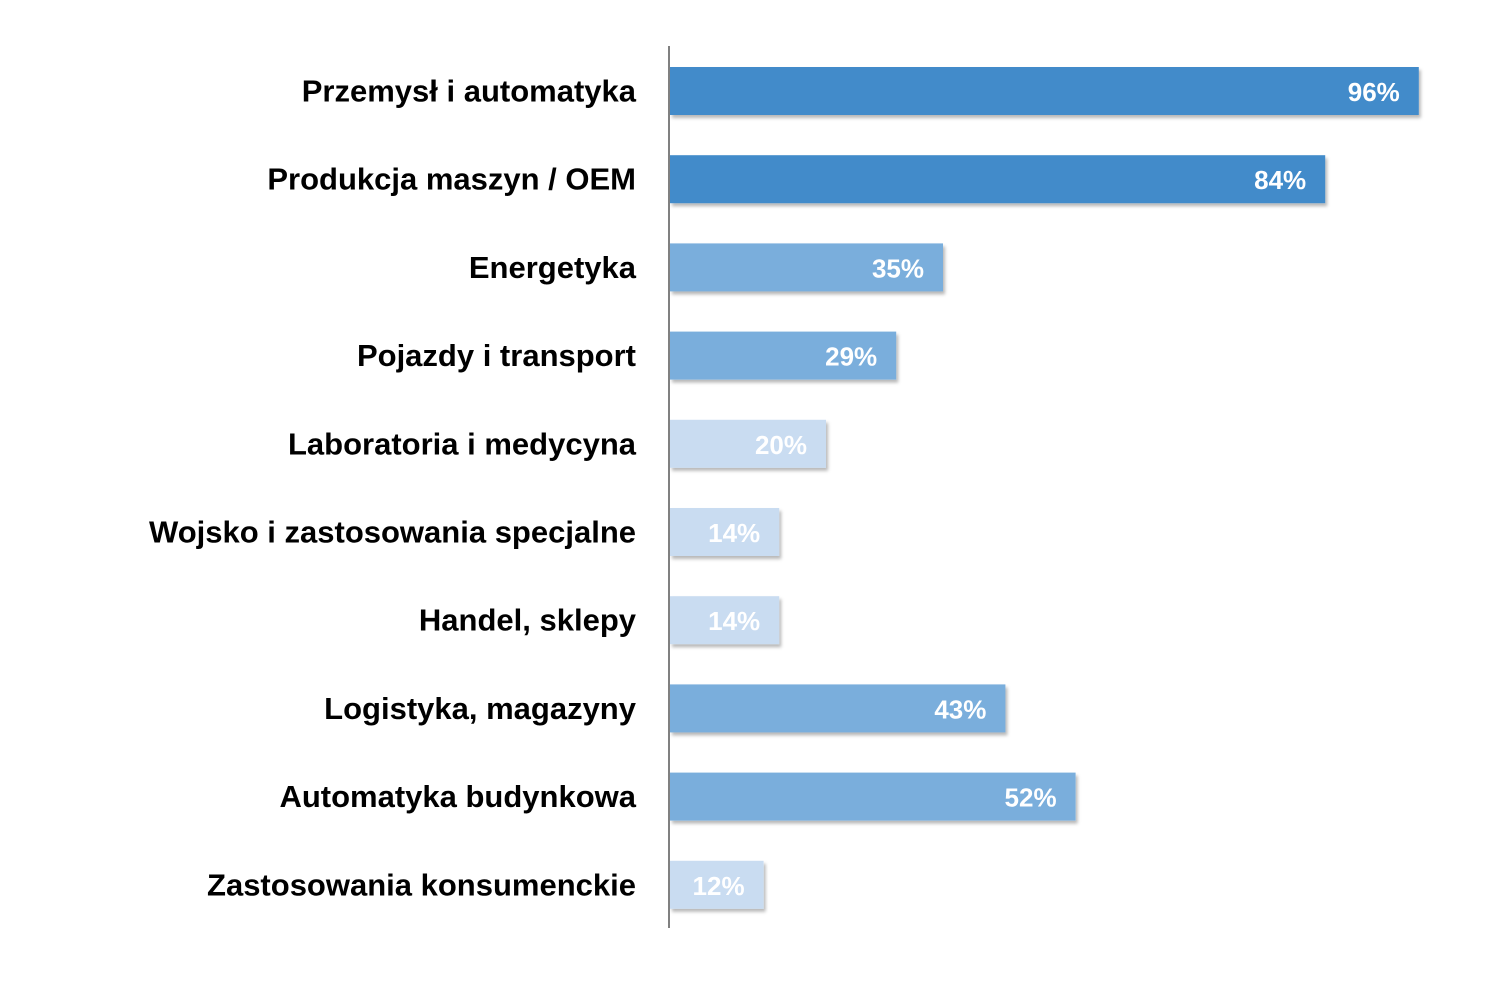 Image resolution: width=1500 pixels, height=1000 pixels. What do you see at coordinates (392, 532) in the screenshot?
I see `category-label-6: Wojsko i zastosowania specjalne` at bounding box center [392, 532].